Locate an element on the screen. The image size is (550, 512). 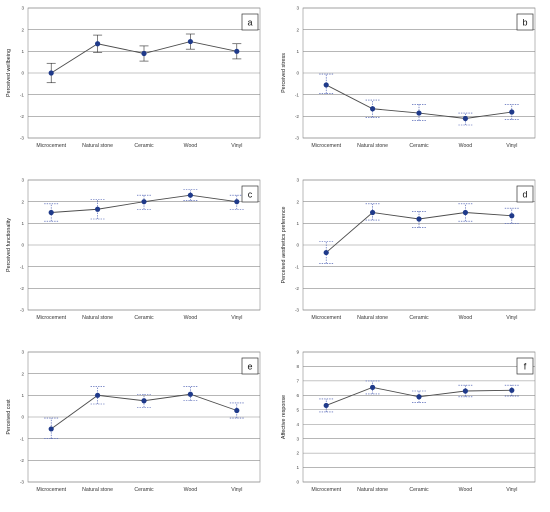
y-axis-label: Perceived aesthetics preference is located at coordinates (284, 244).